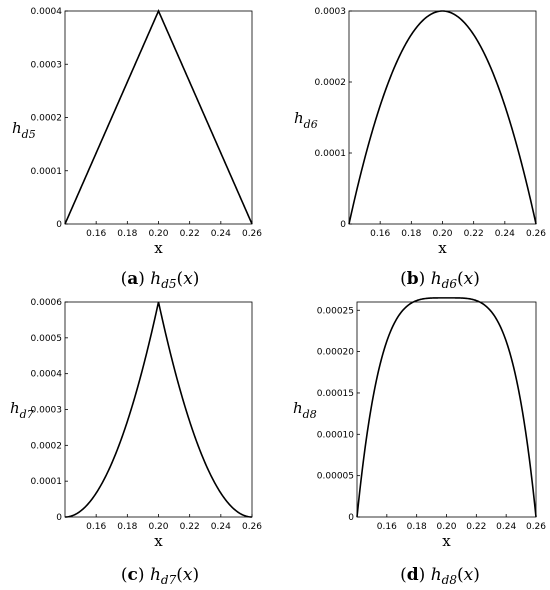 The height and width of the screenshot is (590, 550). I want to click on panel-caption: (d) hd8(x), so click(440, 576).